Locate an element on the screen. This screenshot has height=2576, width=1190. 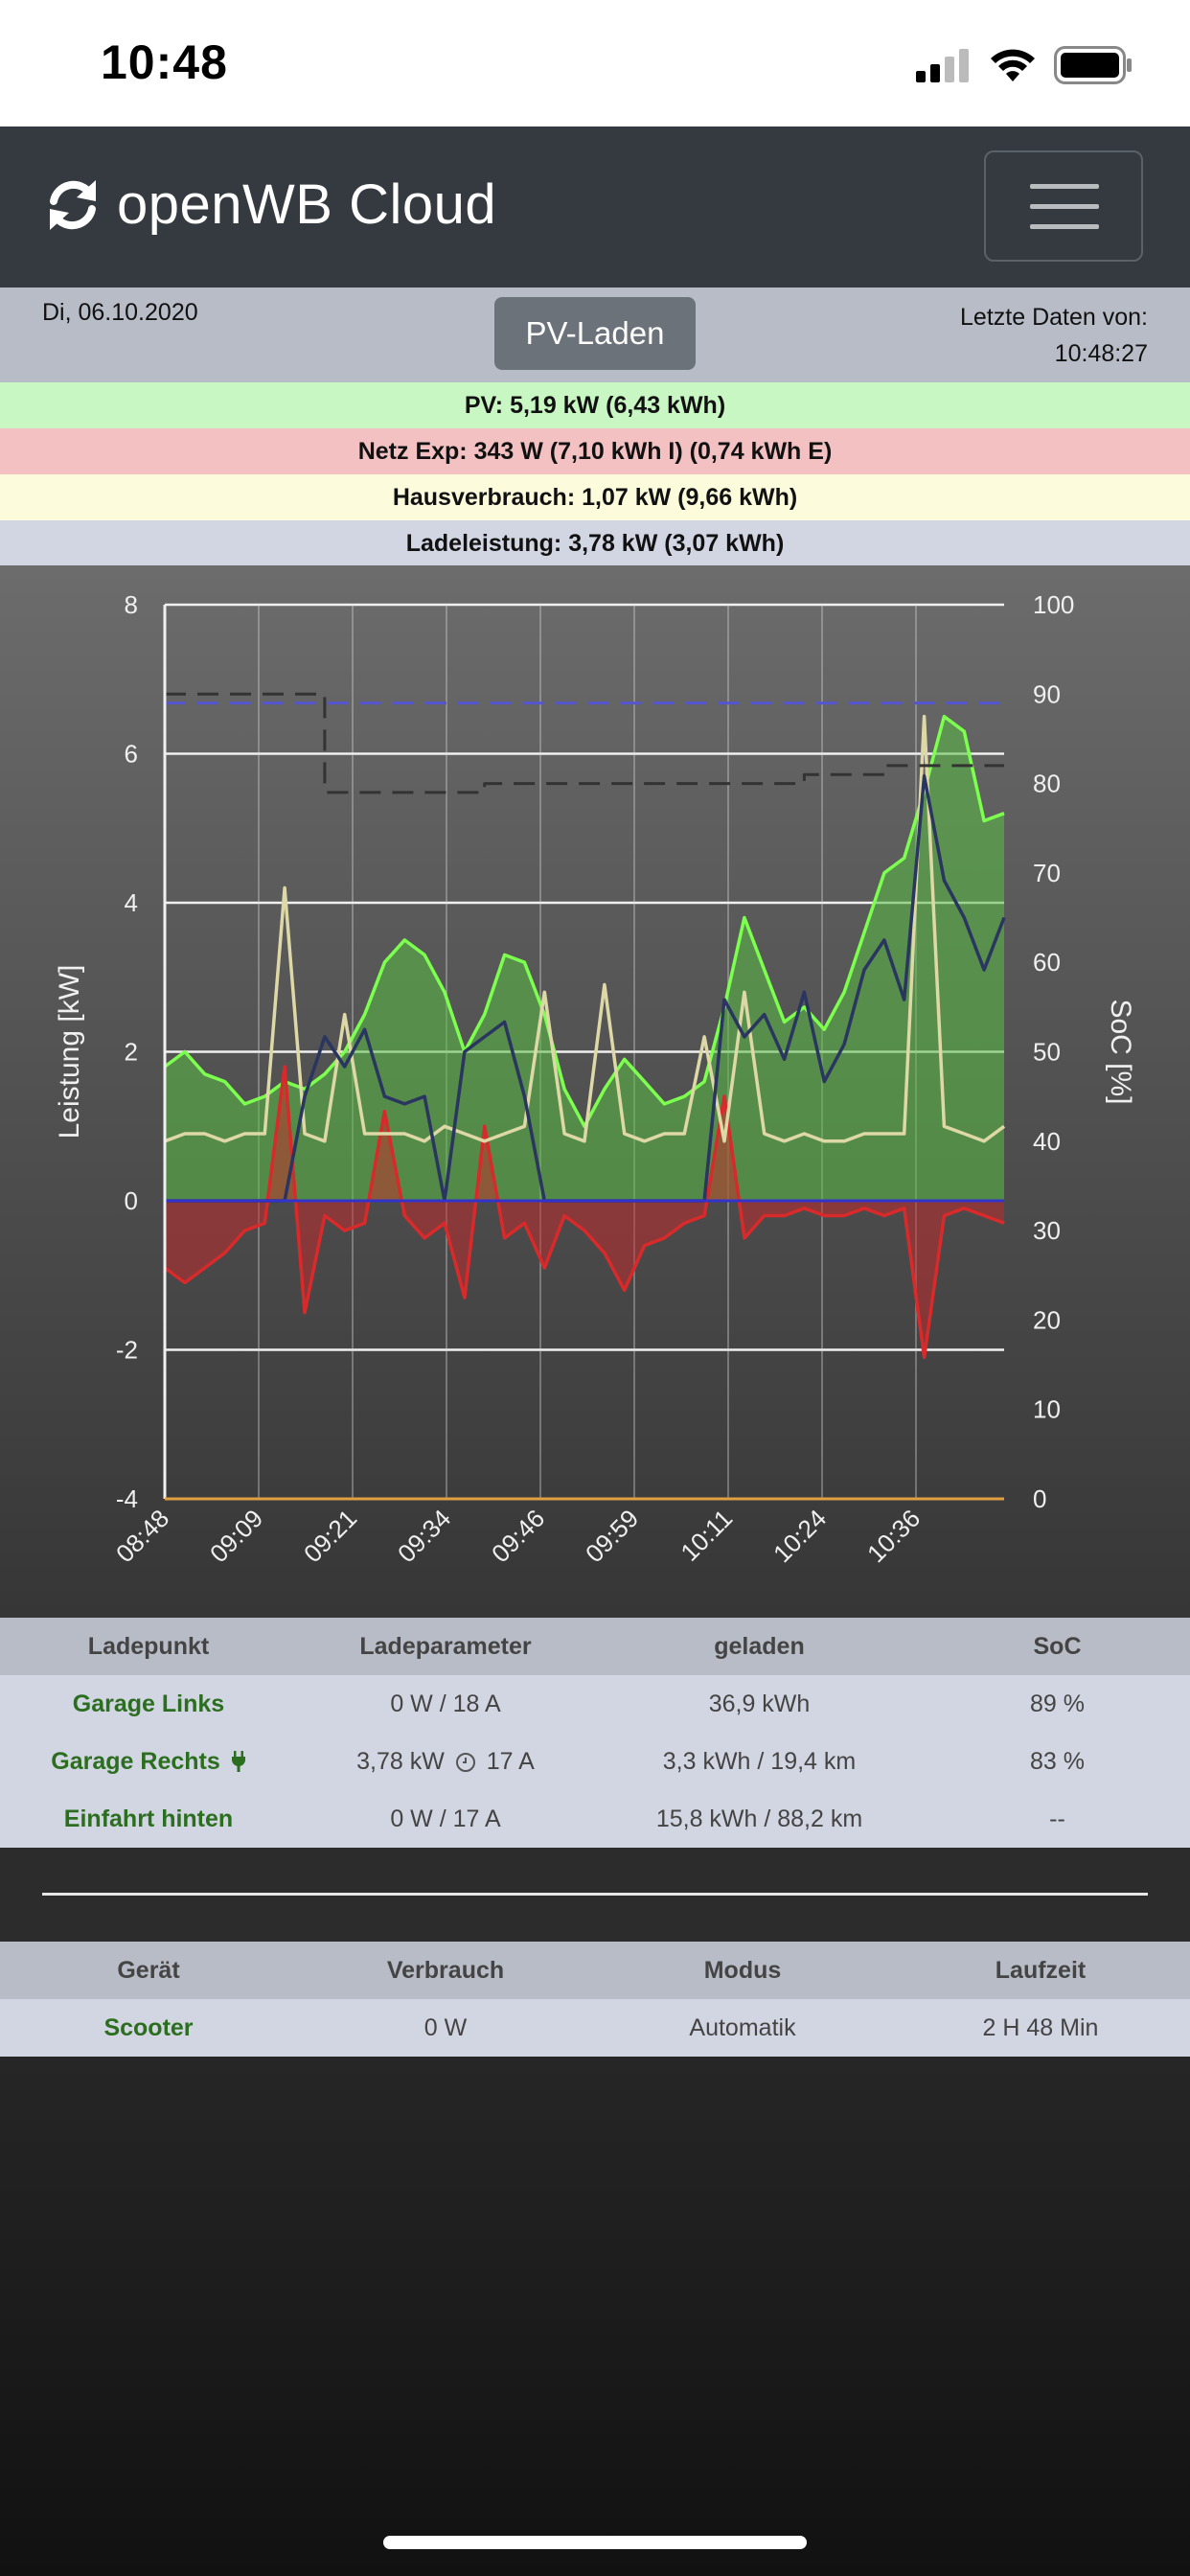
status-icons is located at coordinates (1025, 65).